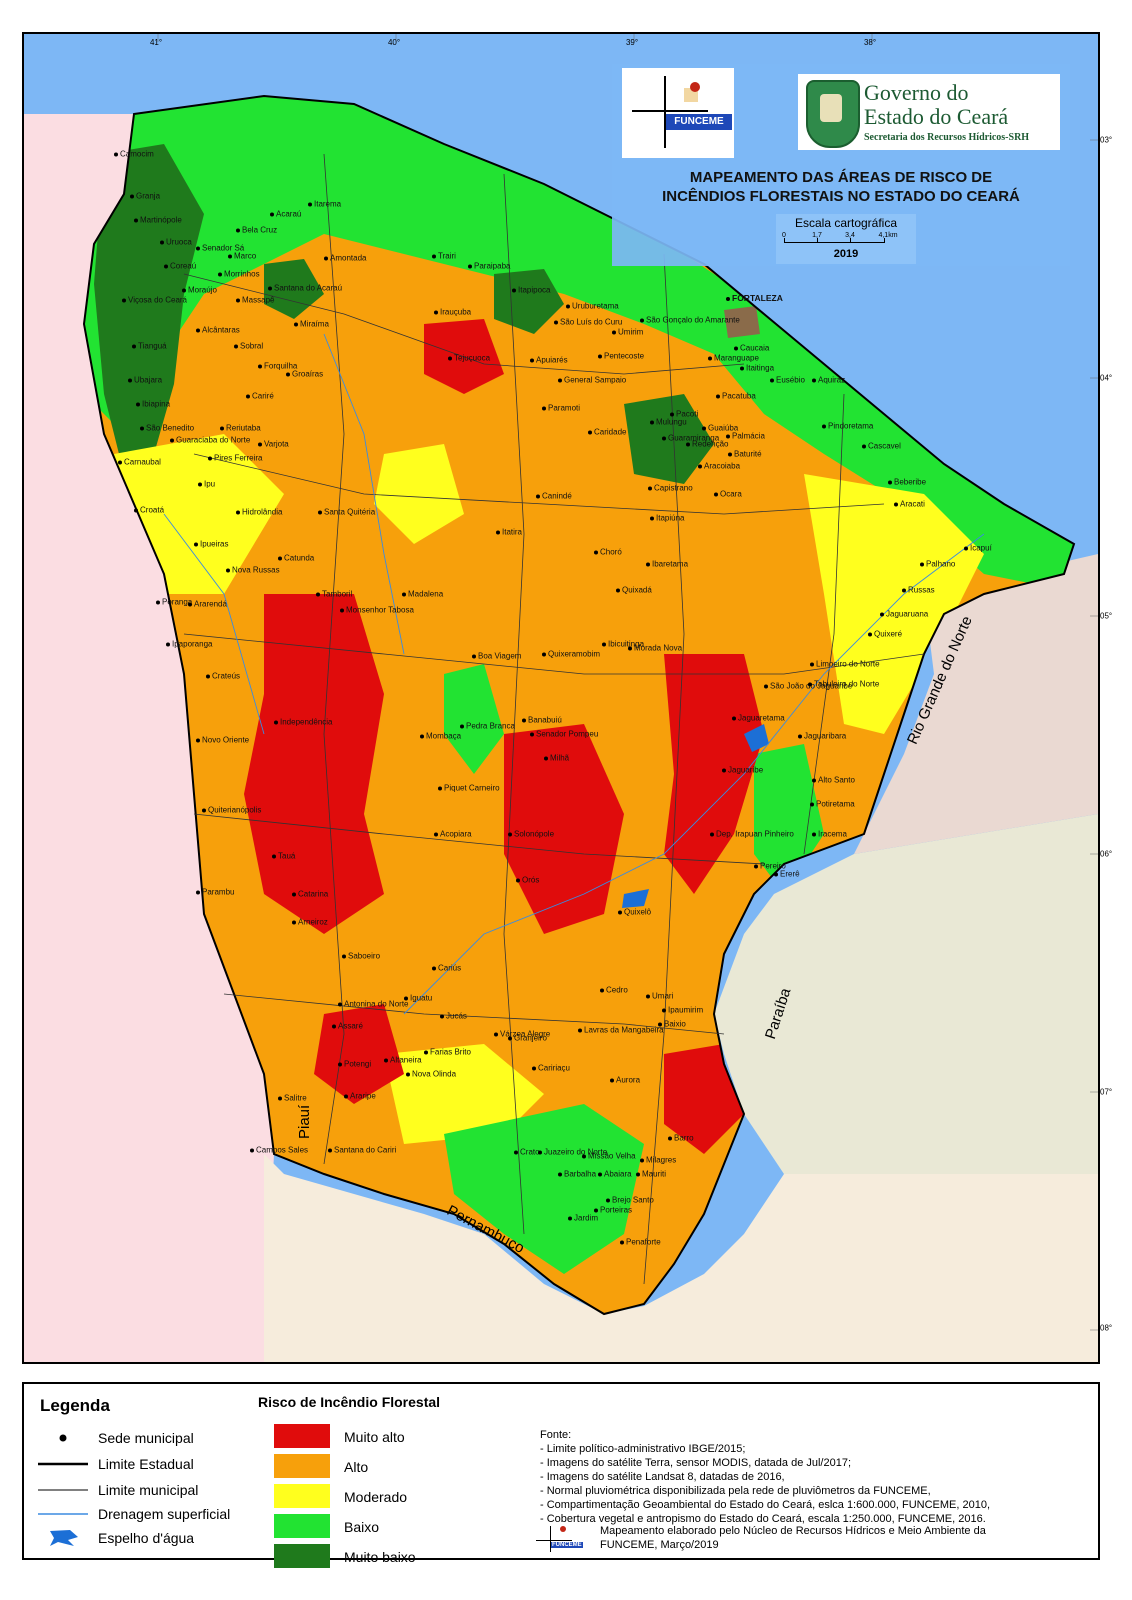  Describe the element at coordinates (277, 366) in the screenshot. I see `municipal-seat-label: Forquilha` at that location.